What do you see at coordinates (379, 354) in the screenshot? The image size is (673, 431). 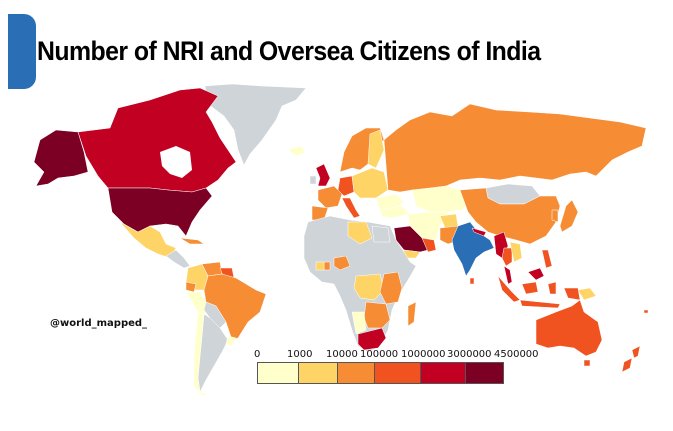 I see `legend-tick: 100000` at bounding box center [379, 354].